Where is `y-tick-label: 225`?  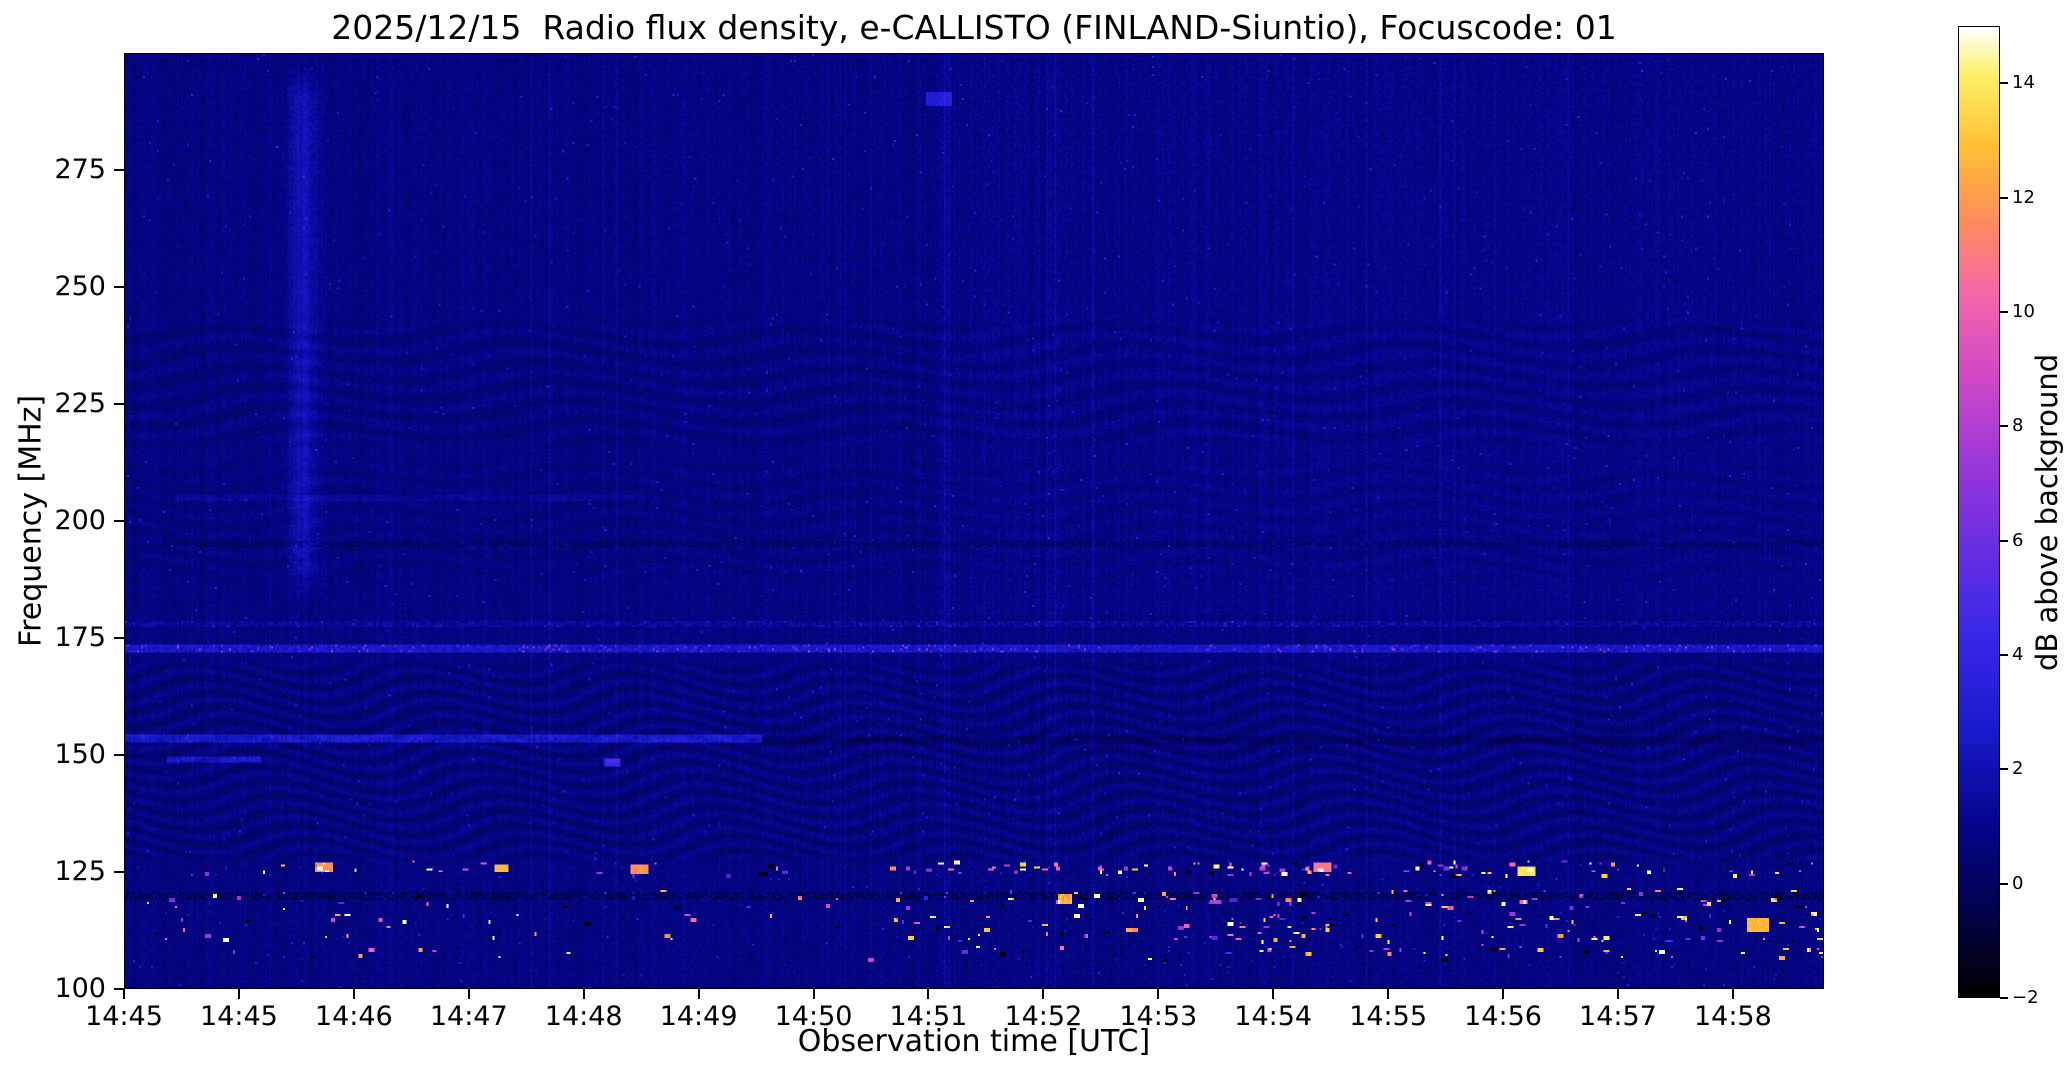 y-tick-label: 225 is located at coordinates (80, 403).